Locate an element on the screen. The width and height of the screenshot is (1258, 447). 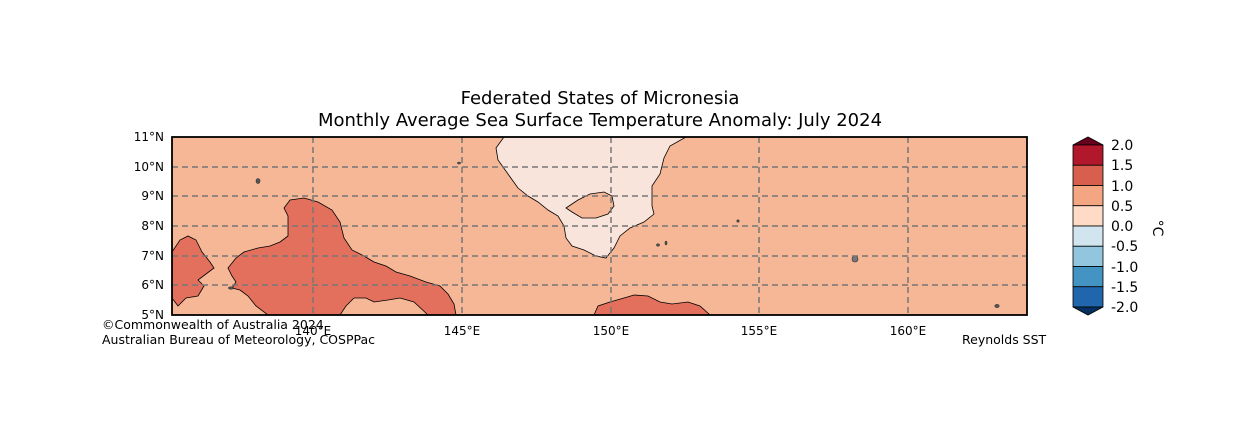
colorbar is located at coordinates (1088, 226).